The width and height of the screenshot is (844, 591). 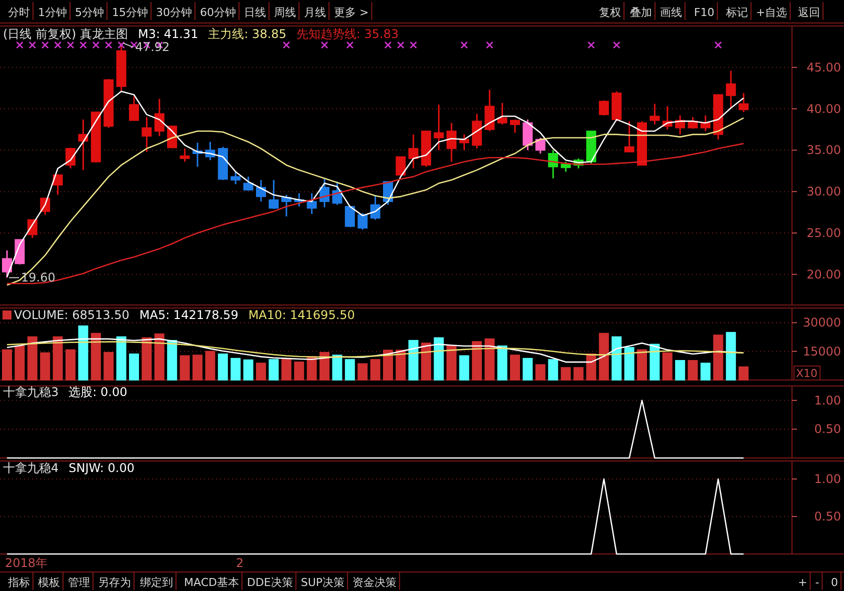 What do you see at coordinates (823, 150) in the screenshot?
I see `y-tick-label: 35.00` at bounding box center [823, 150].